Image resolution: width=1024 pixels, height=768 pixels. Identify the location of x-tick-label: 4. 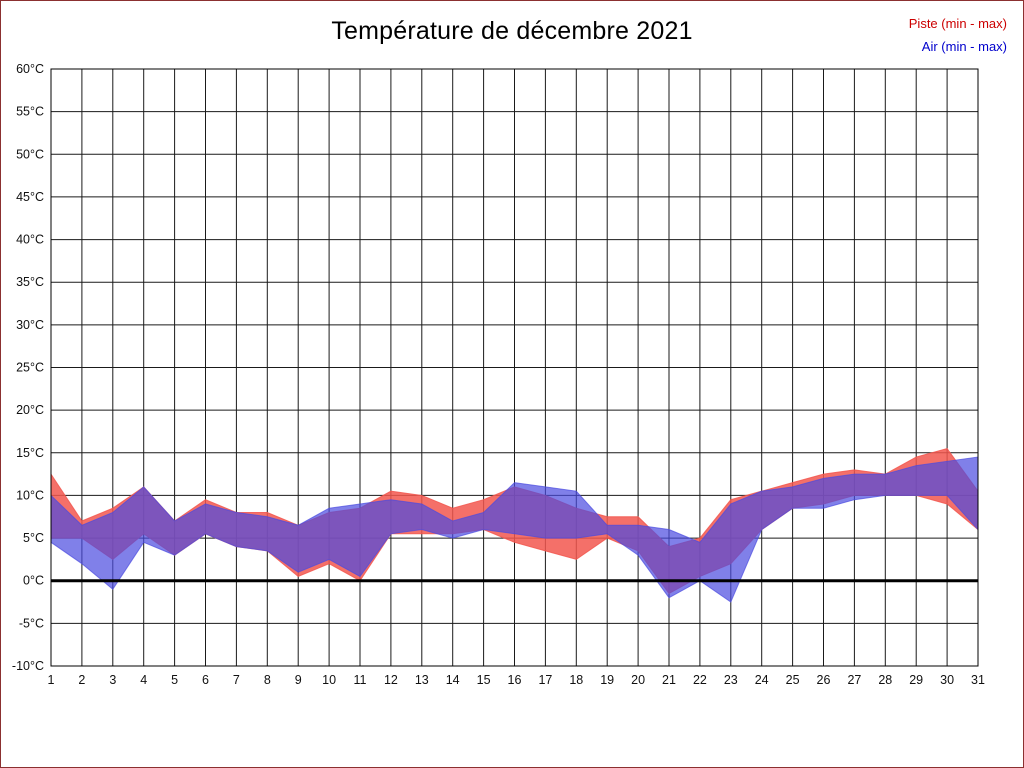
(143, 680).